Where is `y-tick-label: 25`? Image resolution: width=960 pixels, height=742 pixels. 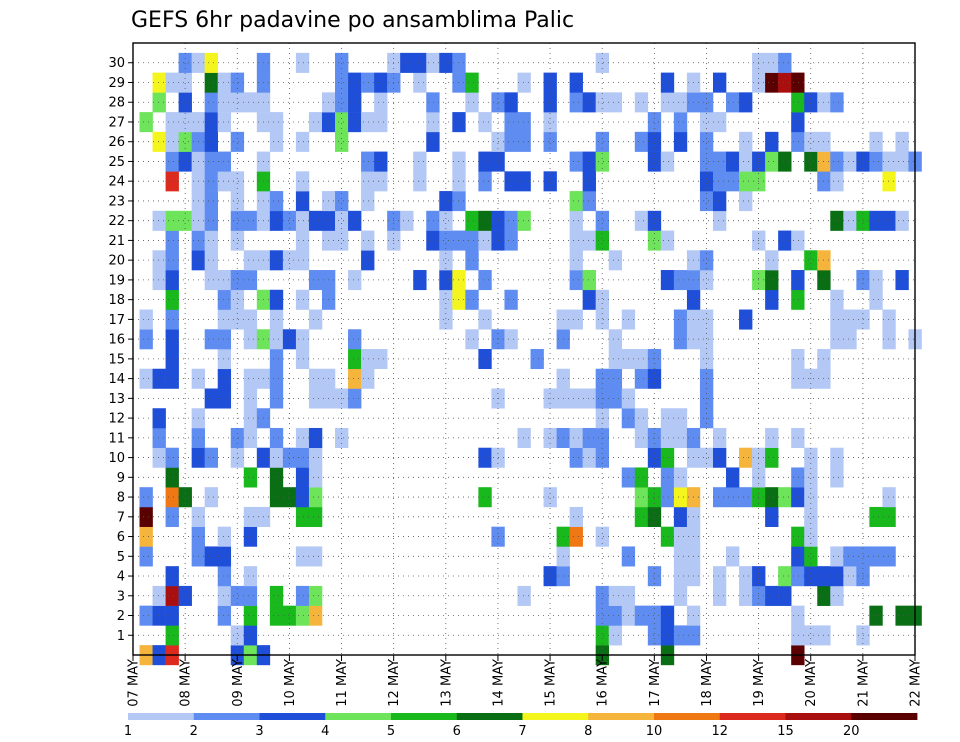
y-tick-label: 25 is located at coordinates (116, 162).